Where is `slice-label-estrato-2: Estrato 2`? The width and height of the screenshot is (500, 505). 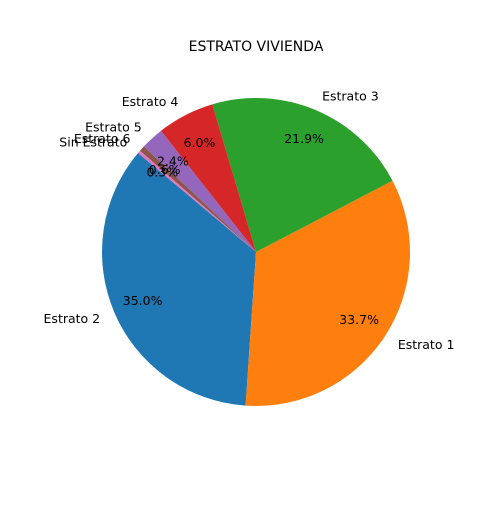
slice-label-estrato-2: Estrato 2 is located at coordinates (72, 318).